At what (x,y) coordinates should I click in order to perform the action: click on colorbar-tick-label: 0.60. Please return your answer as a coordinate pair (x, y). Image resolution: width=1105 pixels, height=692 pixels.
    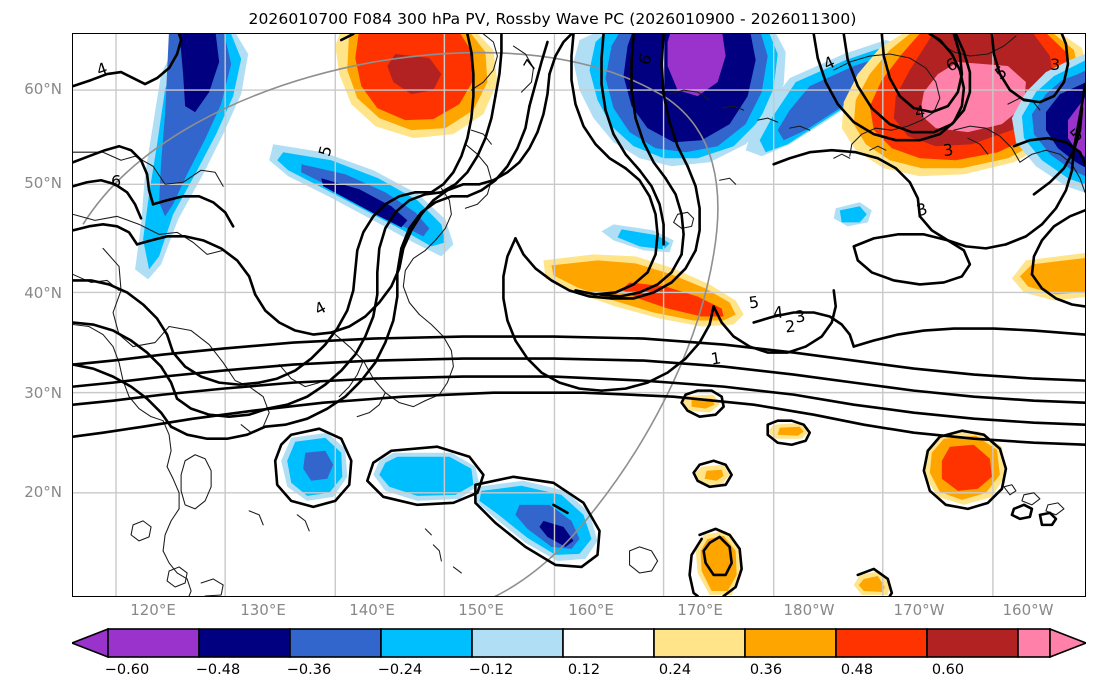
    Looking at the image, I should click on (948, 670).